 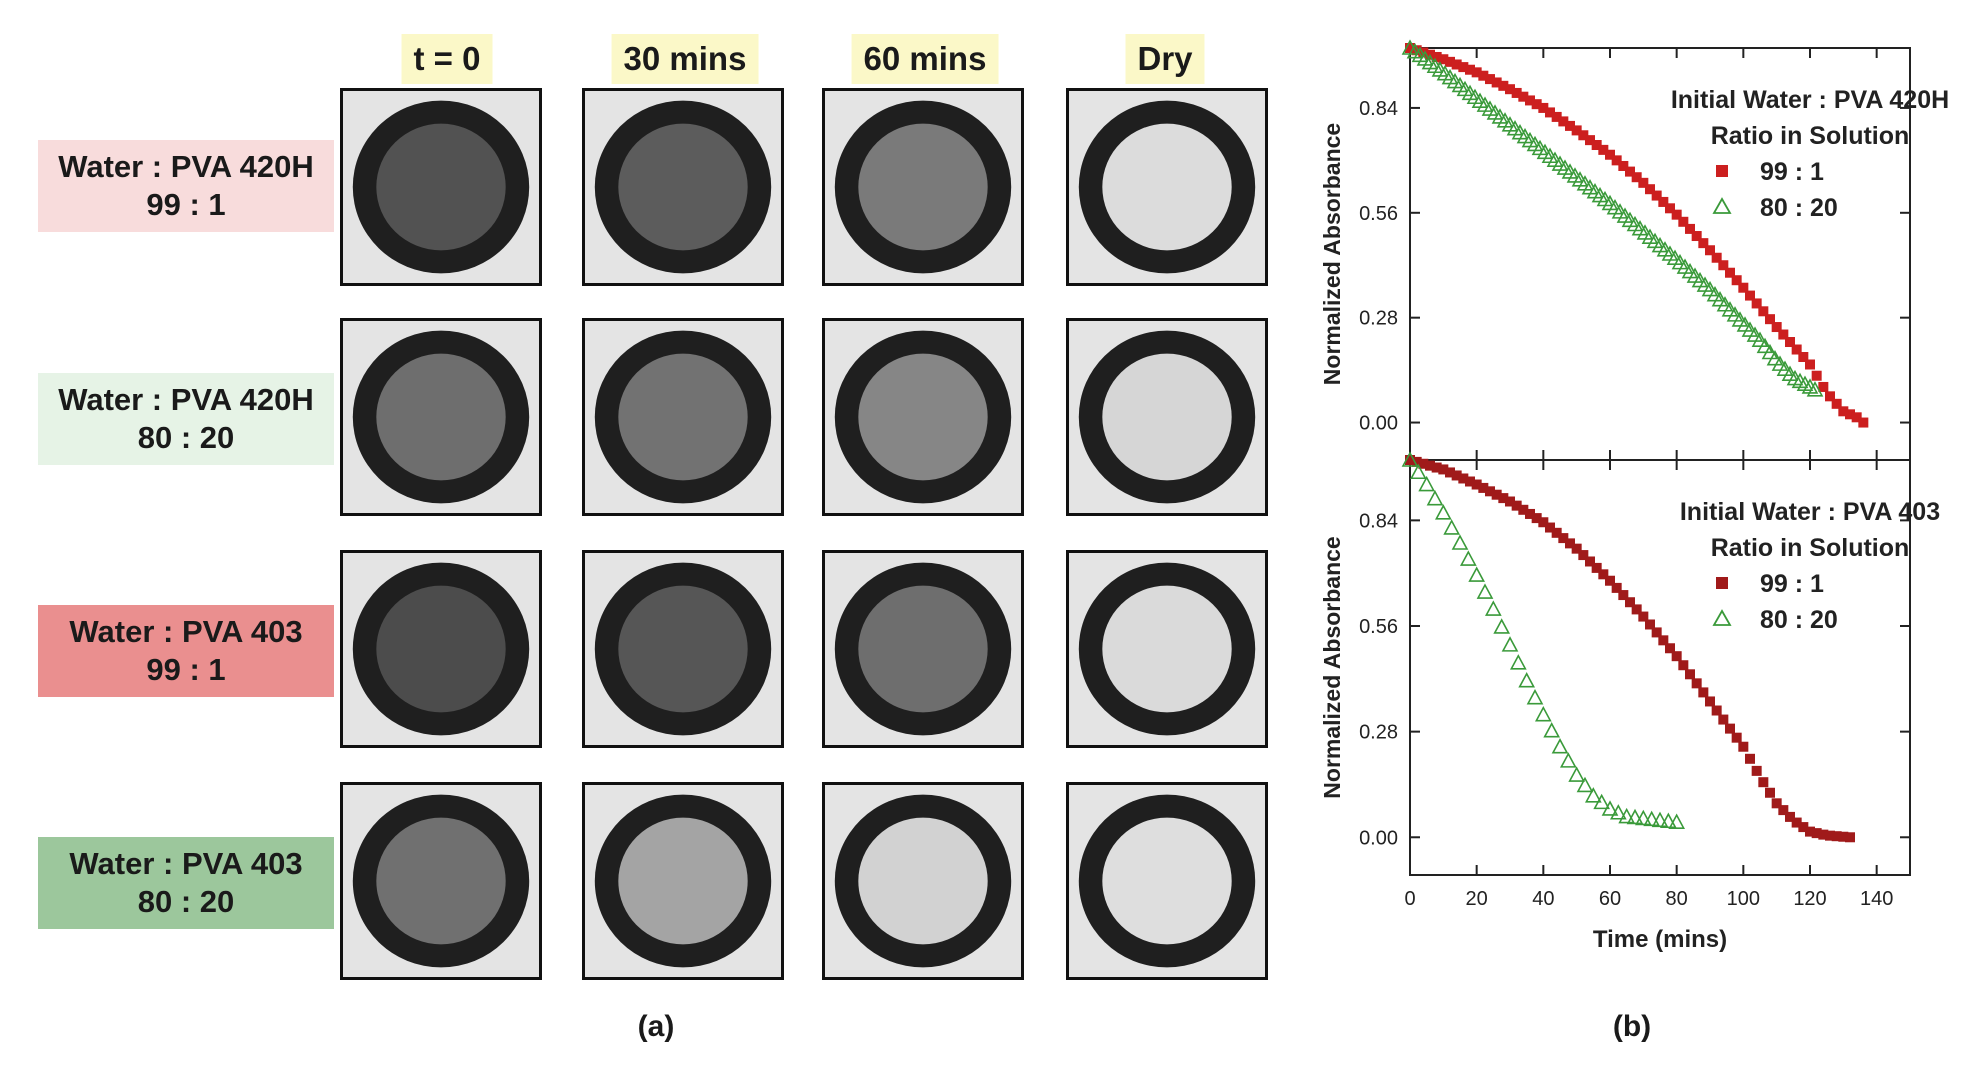 I want to click on panel-b-caption: (b), so click(x=1632, y=1026).